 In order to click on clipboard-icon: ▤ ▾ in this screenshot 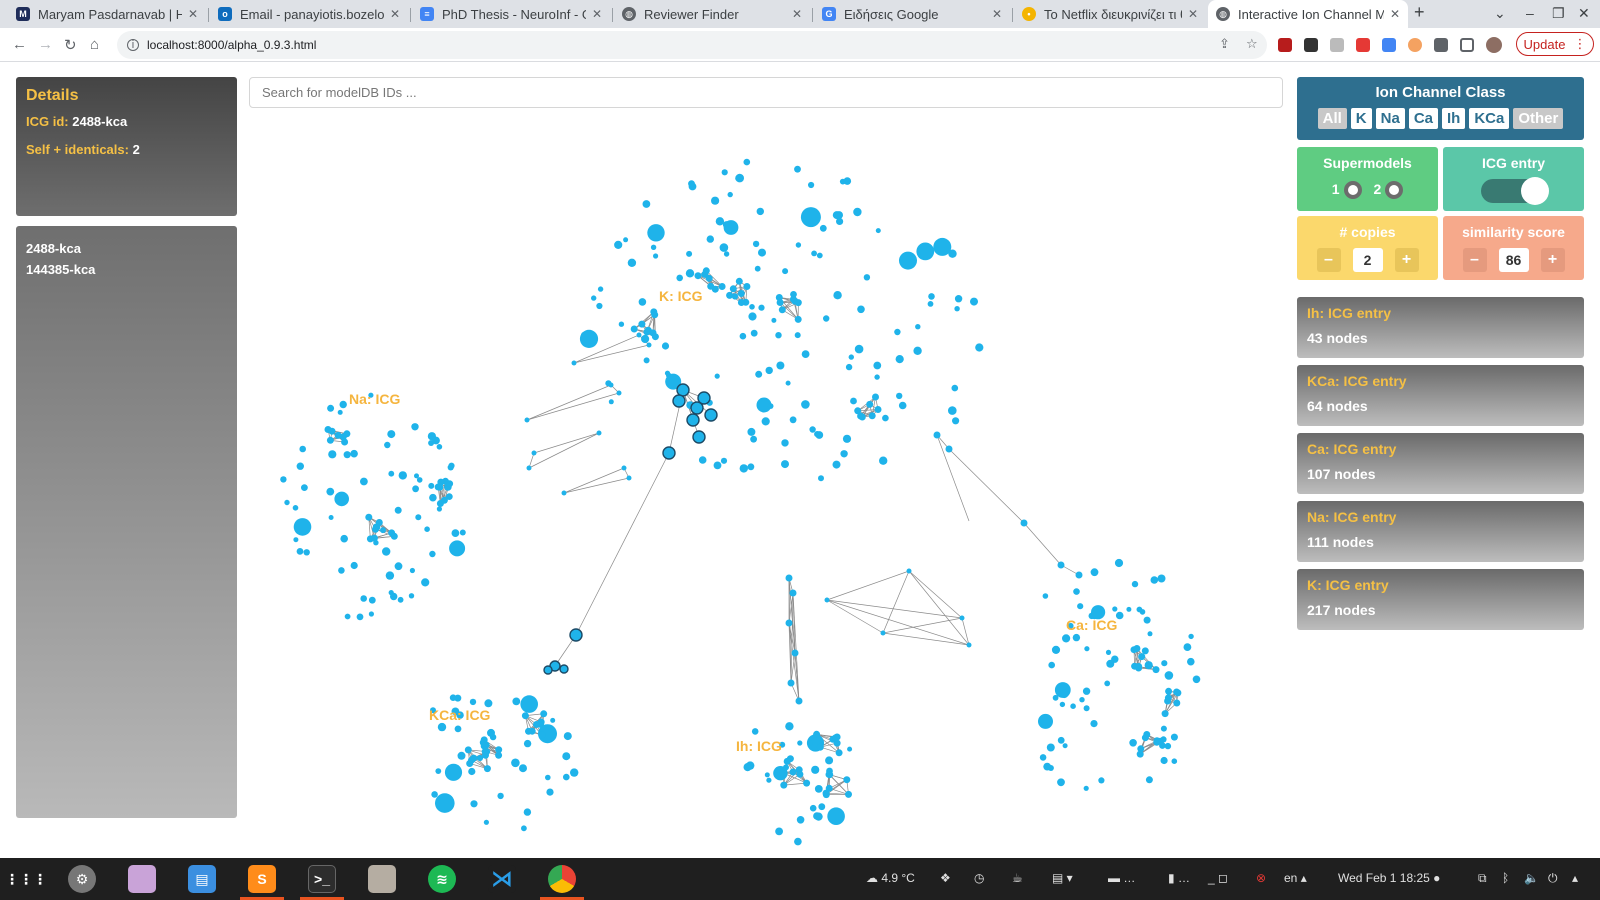, I will do `click(1062, 878)`.